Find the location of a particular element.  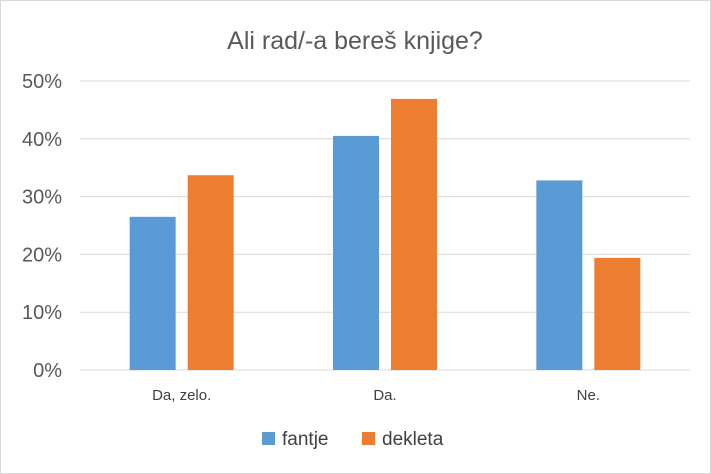

legend-swatch-dekleta is located at coordinates (368, 438).